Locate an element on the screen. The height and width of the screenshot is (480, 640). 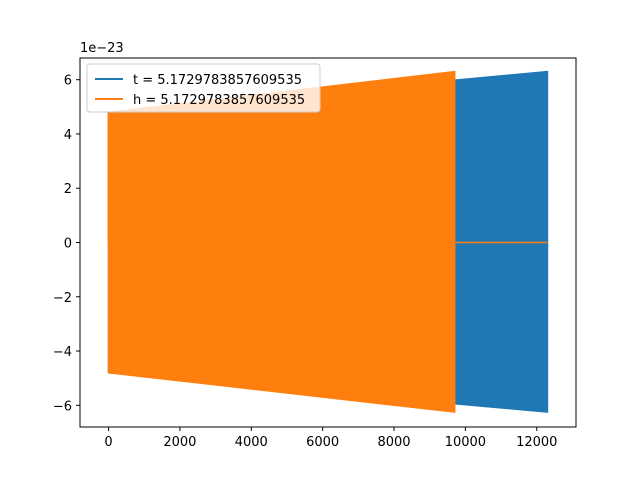
x-tick-label: 0 is located at coordinates (108, 442).